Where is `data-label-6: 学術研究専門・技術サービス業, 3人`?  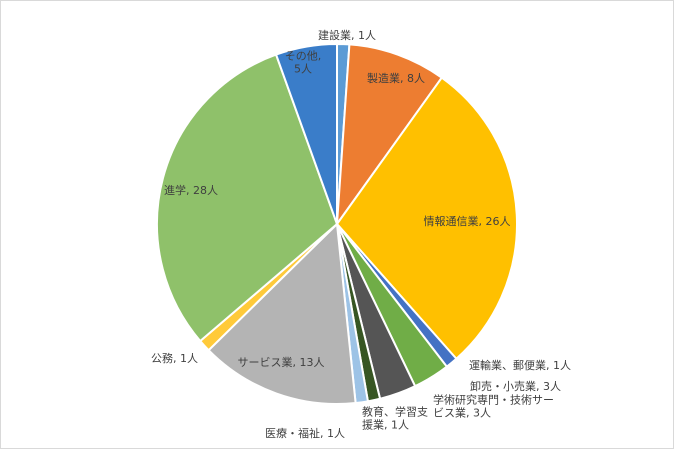 data-label-6: 学術研究専門・技術サービス業, 3人 is located at coordinates (493, 406).